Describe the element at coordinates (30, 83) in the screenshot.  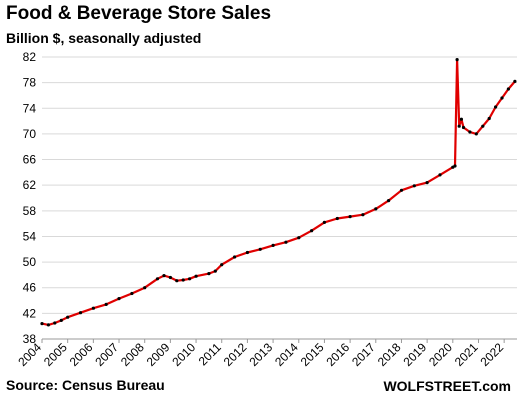
I see `y-tick-label-78: 78` at that location.